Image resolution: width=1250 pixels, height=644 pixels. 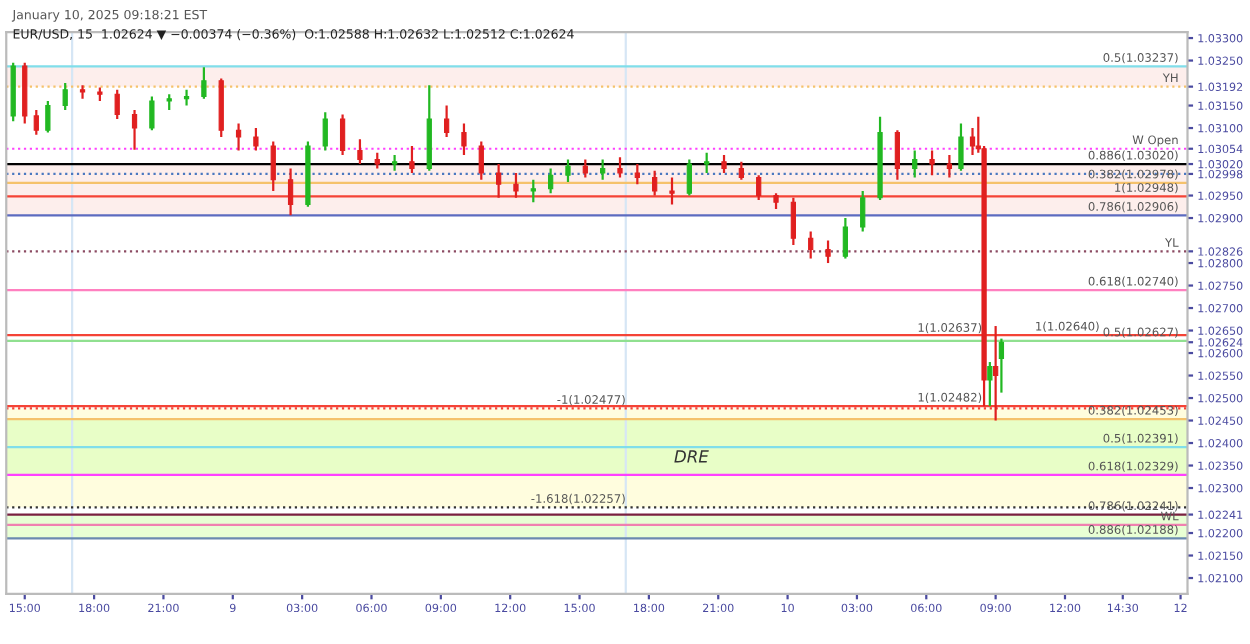 What do you see at coordinates (691, 456) in the screenshot?
I see `band-label: DRE` at bounding box center [691, 456].